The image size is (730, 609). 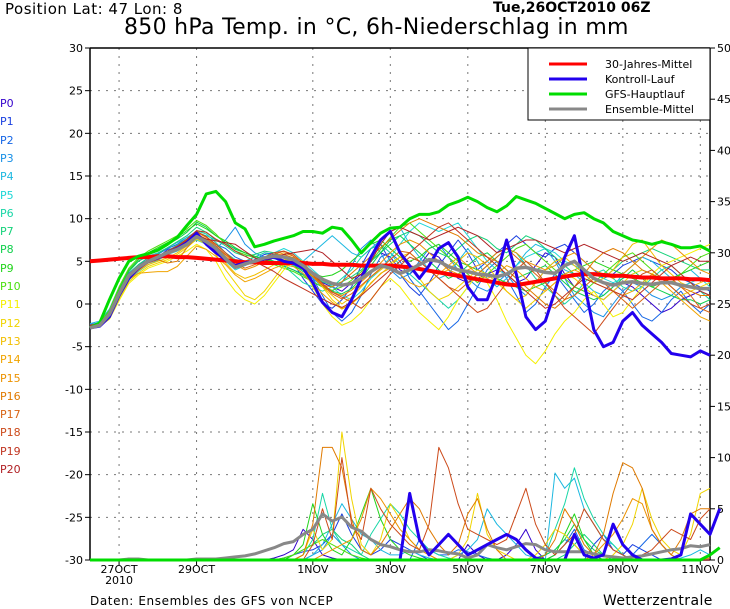 I want to click on member-label-p18: P18, so click(x=10, y=433).